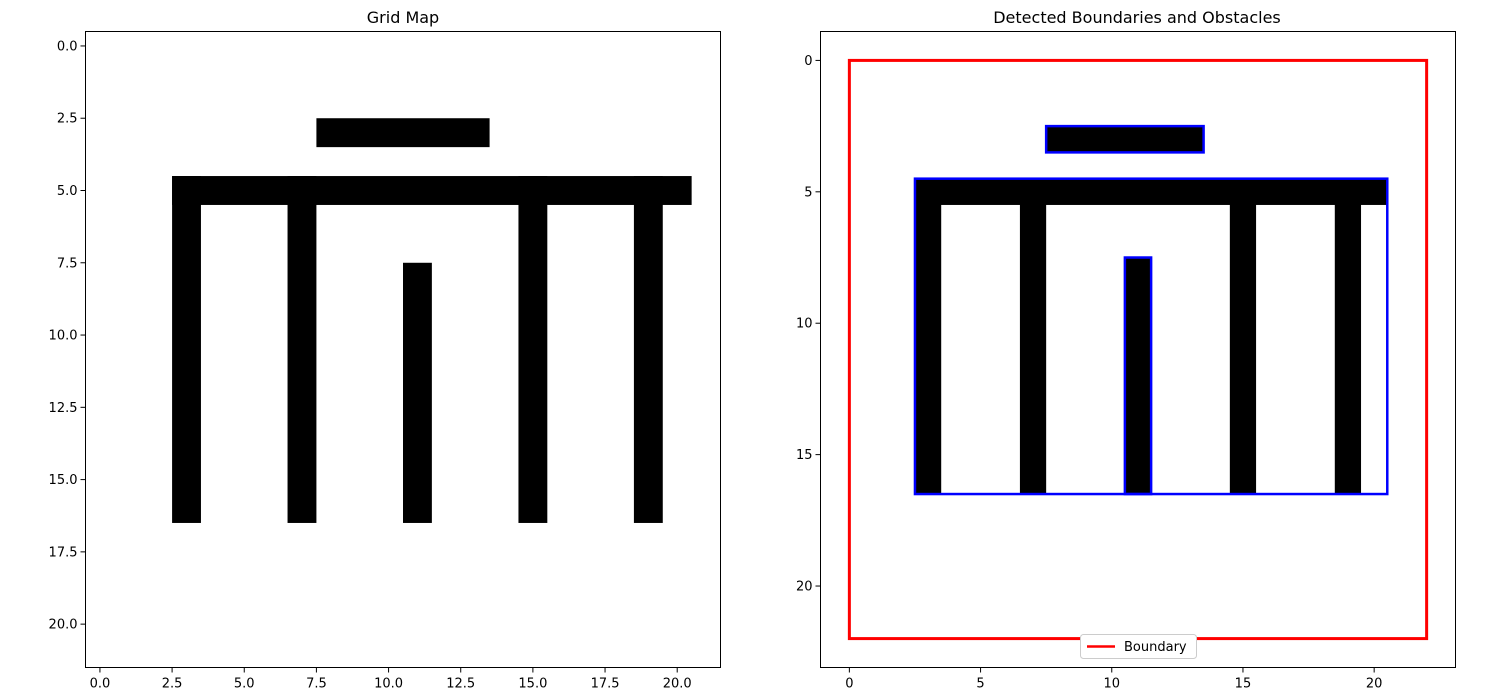 Image resolution: width=1500 pixels, height=700 pixels. Describe the element at coordinates (460, 684) in the screenshot. I see `x-tick-label: 12.5` at that location.